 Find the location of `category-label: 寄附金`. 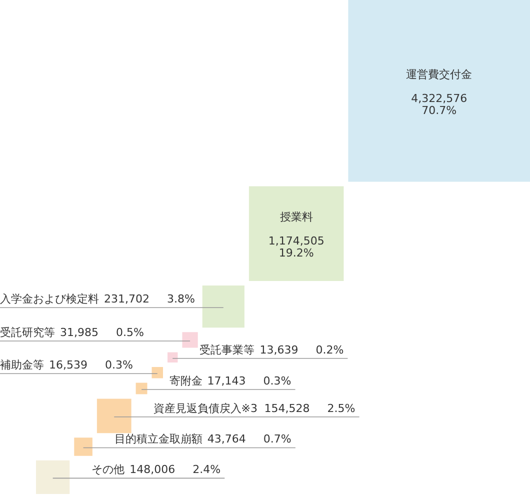

category-label: 寄附金 is located at coordinates (185, 381).